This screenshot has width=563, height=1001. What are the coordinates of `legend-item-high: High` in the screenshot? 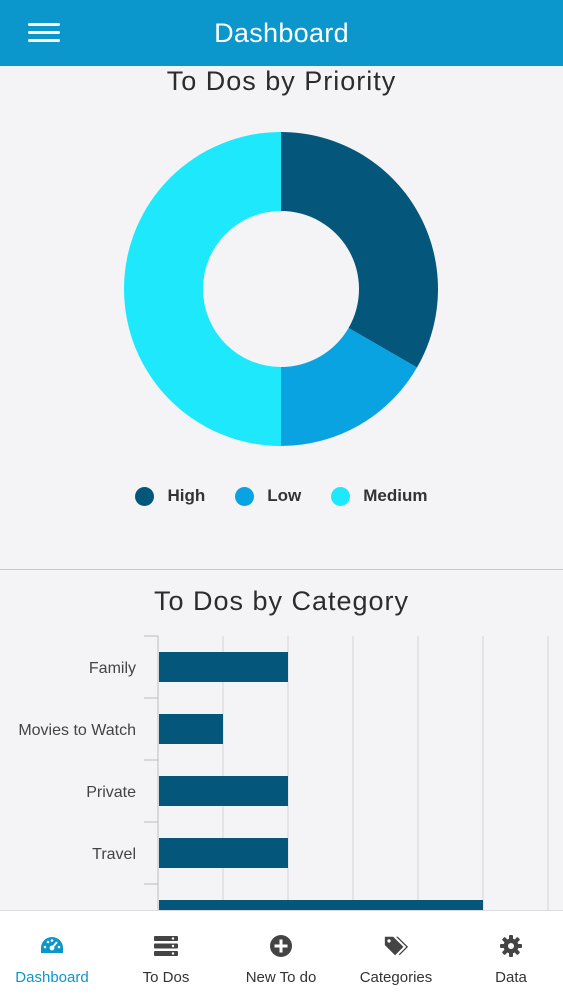 It's located at (170, 496).